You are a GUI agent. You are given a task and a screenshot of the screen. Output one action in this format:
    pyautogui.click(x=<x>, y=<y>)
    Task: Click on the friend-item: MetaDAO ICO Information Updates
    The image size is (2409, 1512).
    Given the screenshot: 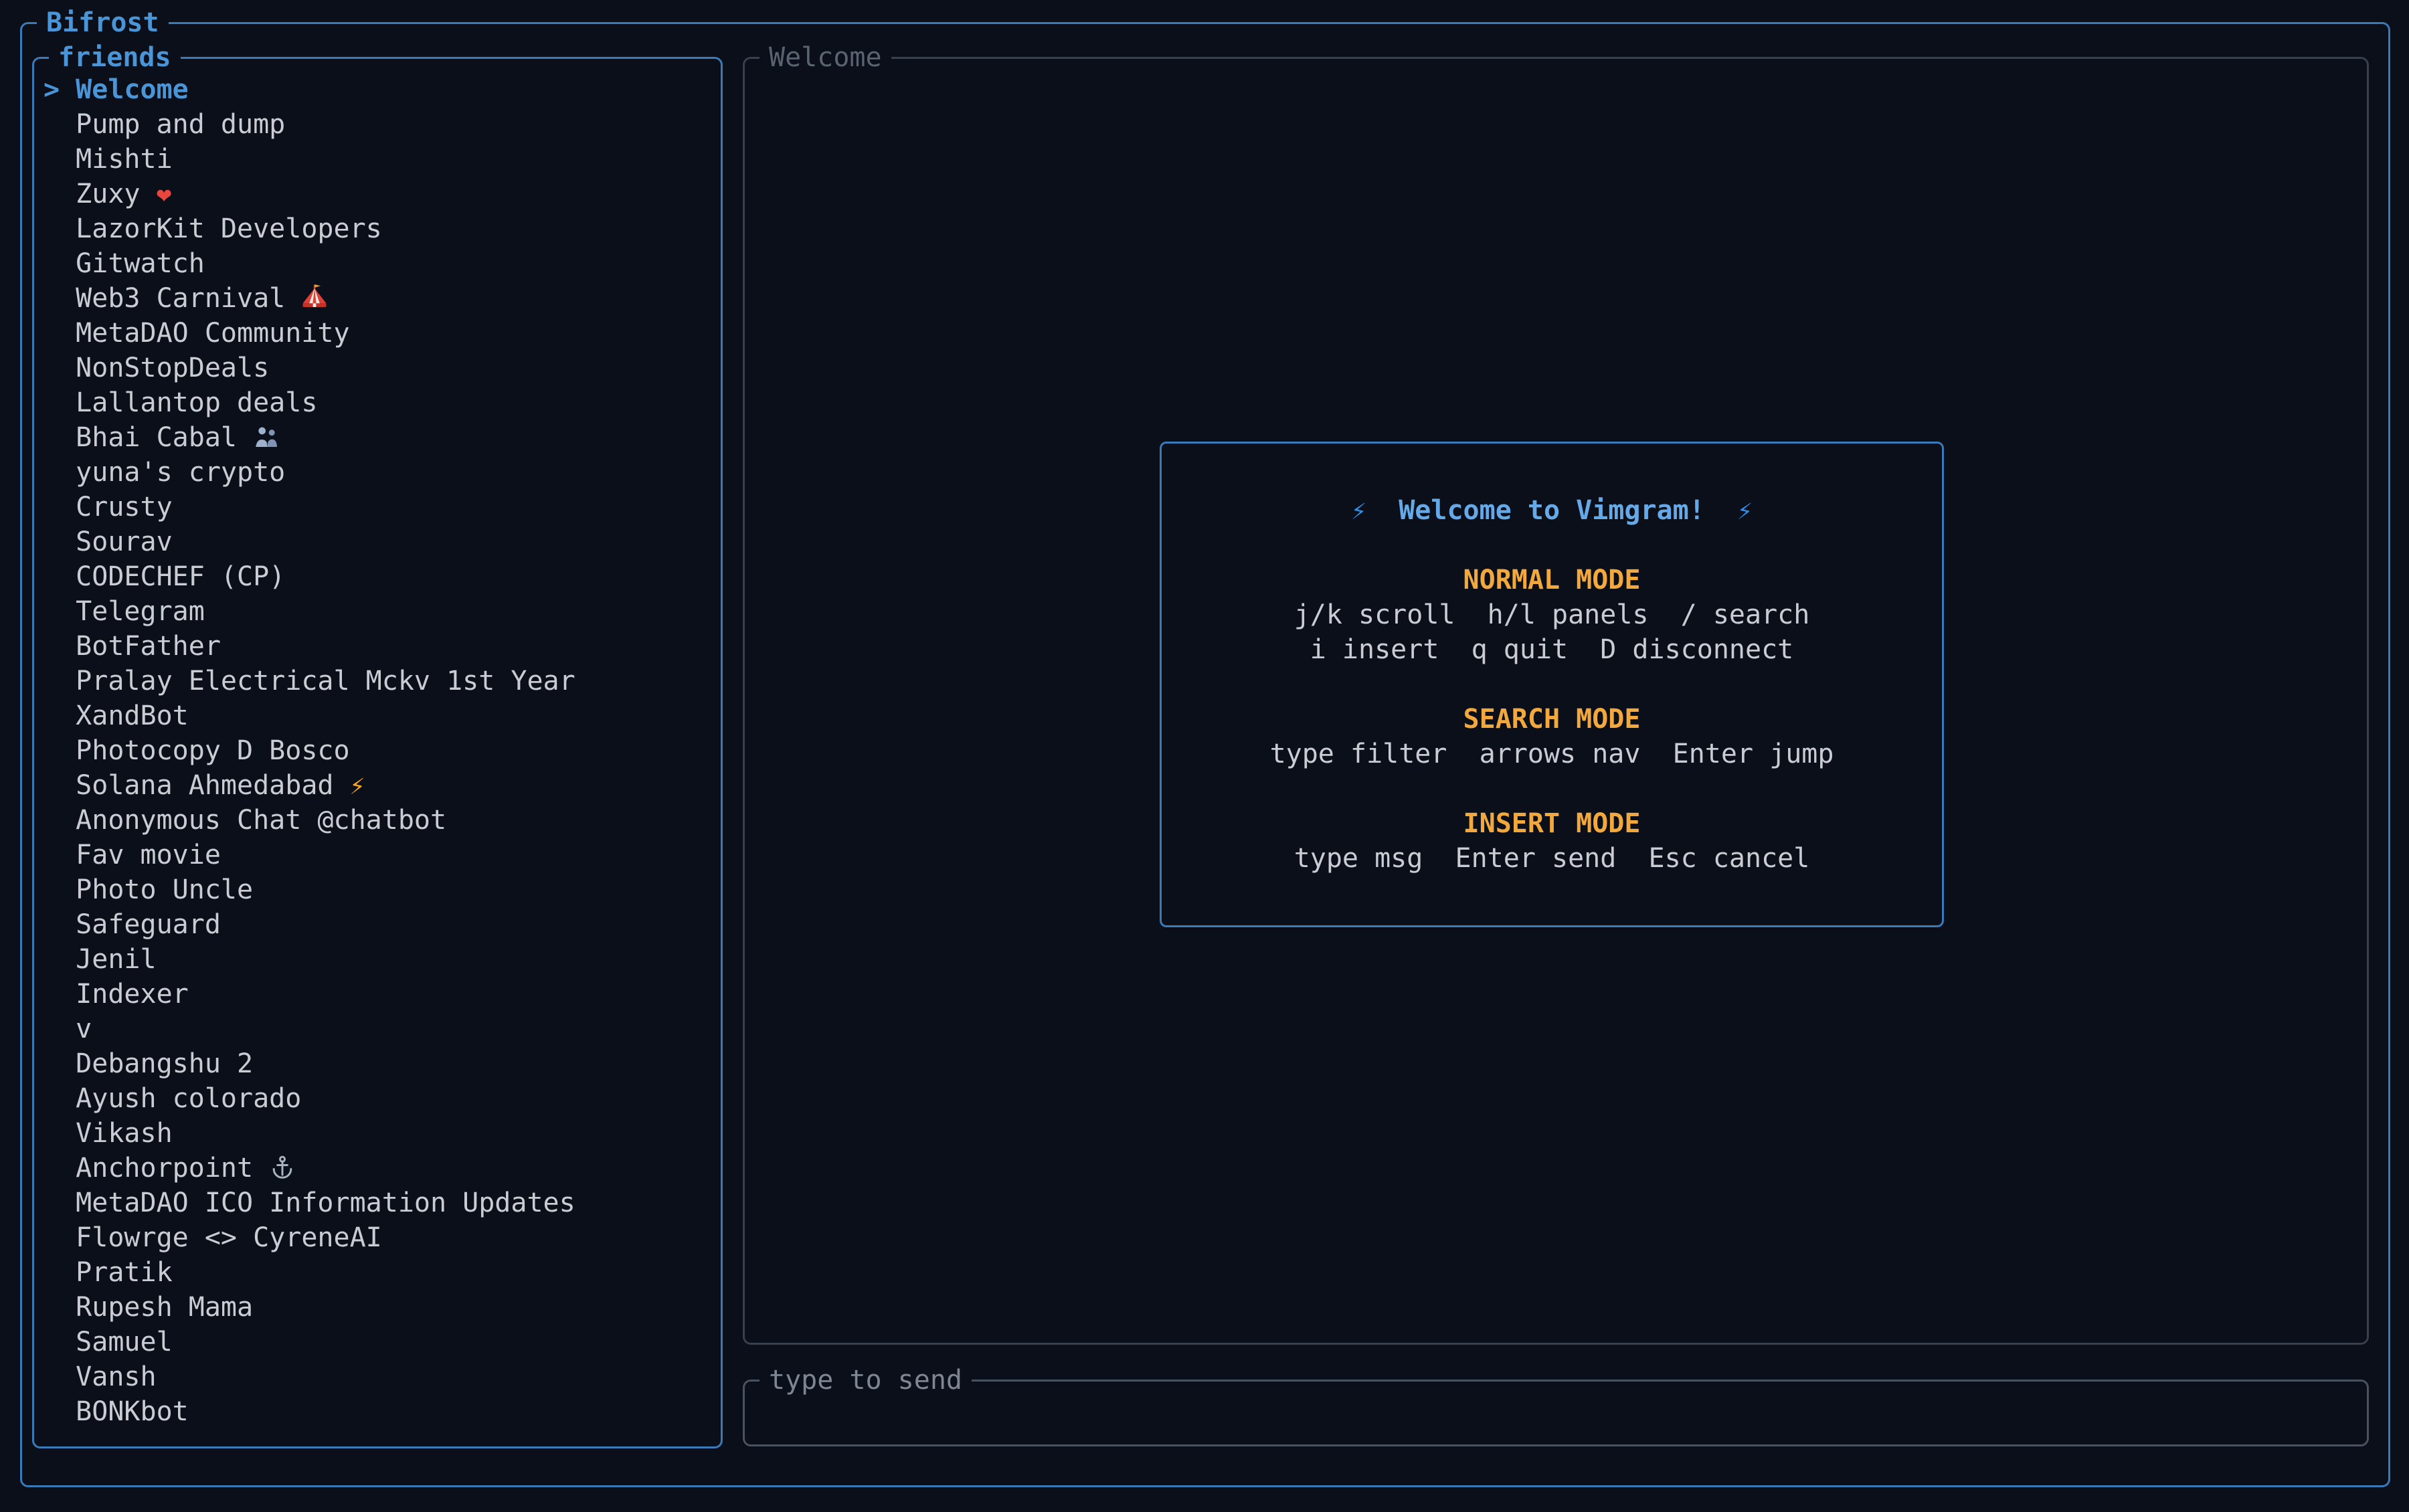 What is the action you would take?
    pyautogui.click(x=379, y=1203)
    